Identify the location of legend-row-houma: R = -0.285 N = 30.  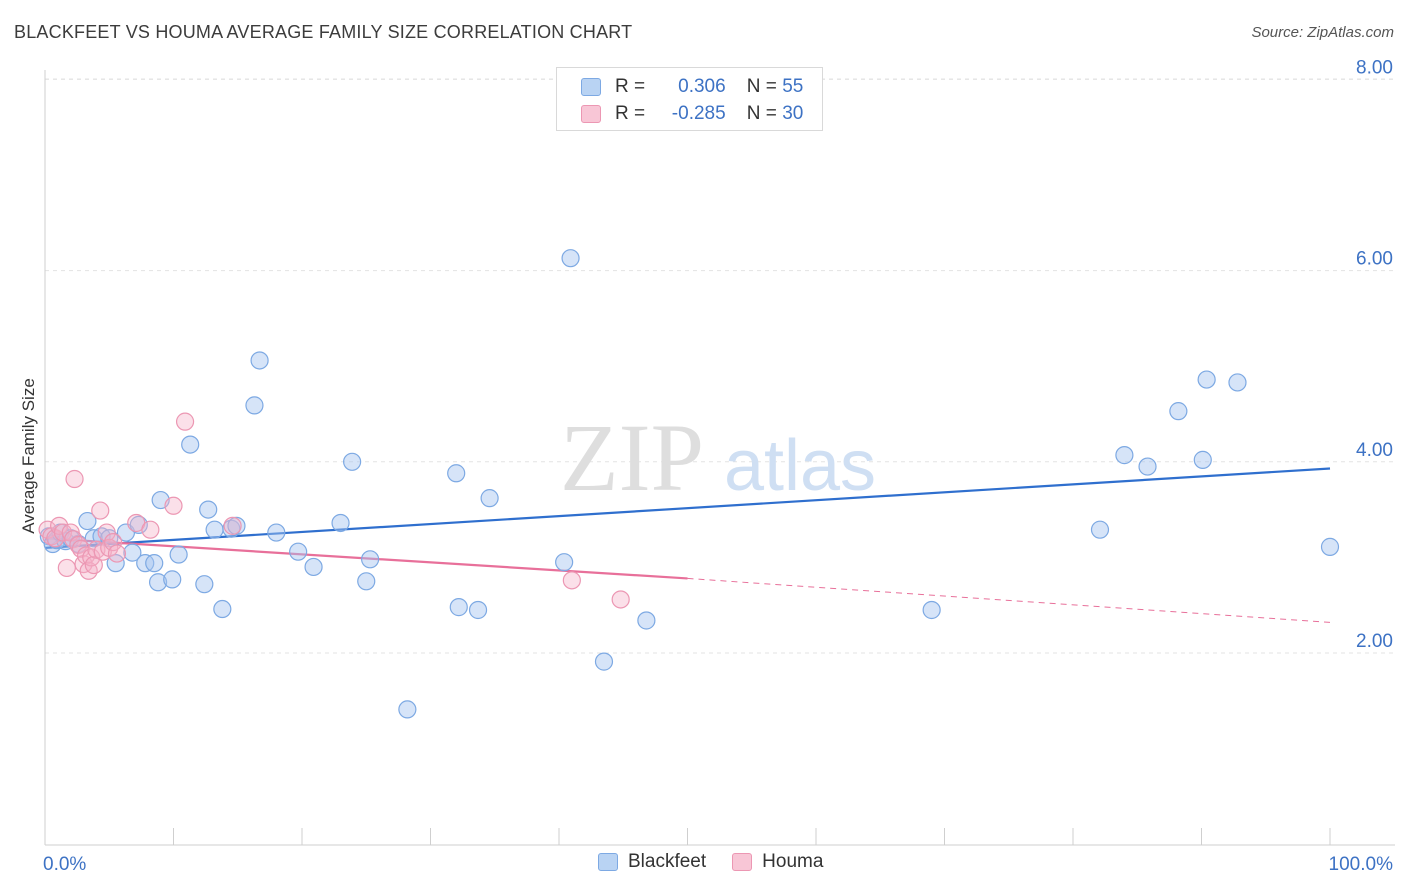
(692, 114).